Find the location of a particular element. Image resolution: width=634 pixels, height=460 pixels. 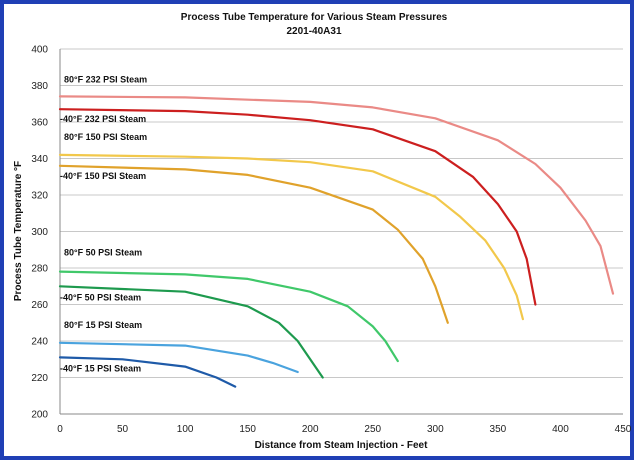

x-tick-label: 450 is located at coordinates (623, 429).